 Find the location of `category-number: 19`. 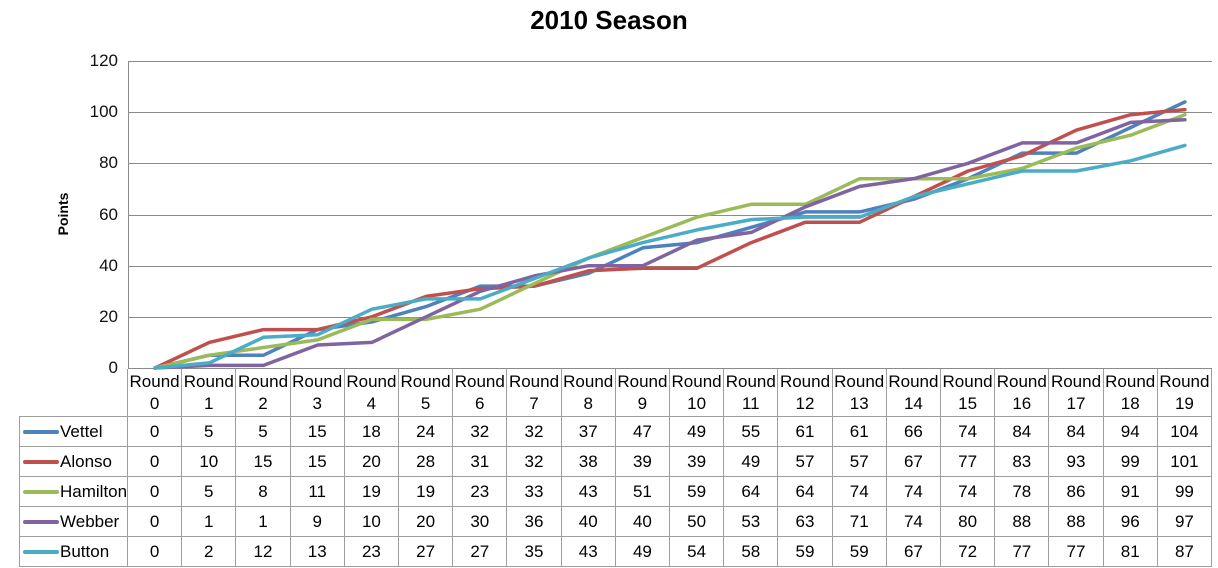

category-number: 19 is located at coordinates (1184, 403).